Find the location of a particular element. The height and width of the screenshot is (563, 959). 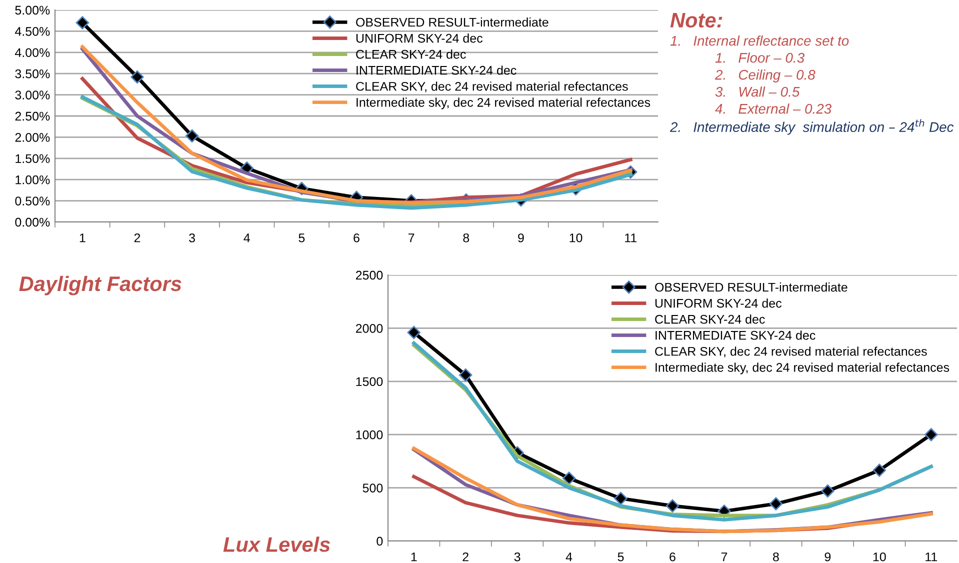

y-tick-label: 3.00% is located at coordinates (32, 95).